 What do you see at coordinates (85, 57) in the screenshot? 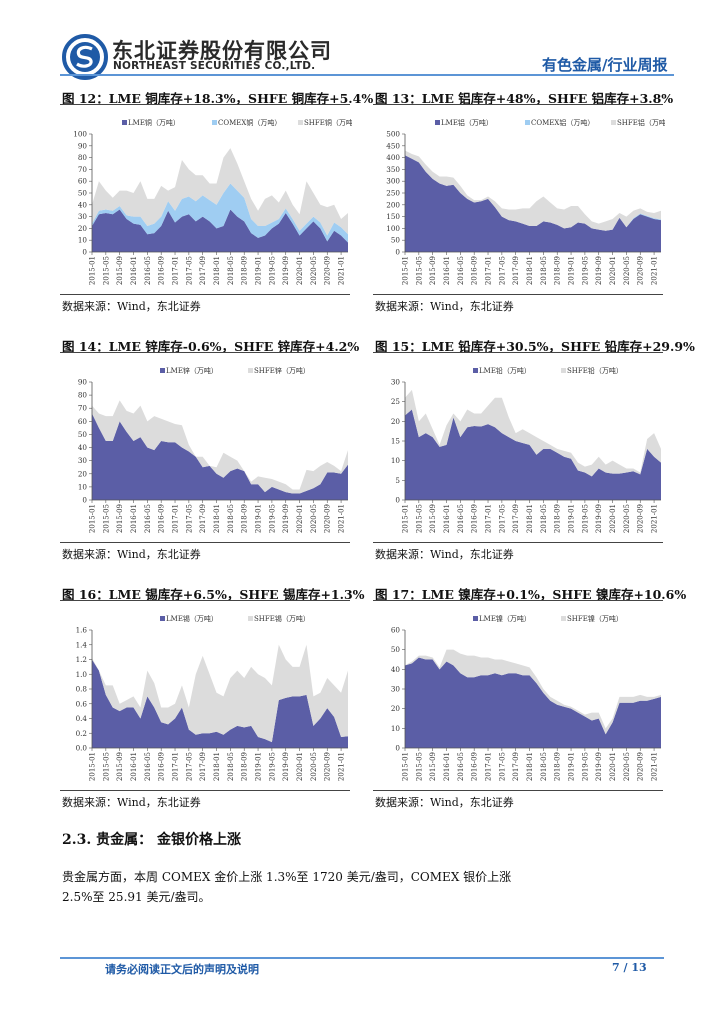
I see `company-logo` at bounding box center [85, 57].